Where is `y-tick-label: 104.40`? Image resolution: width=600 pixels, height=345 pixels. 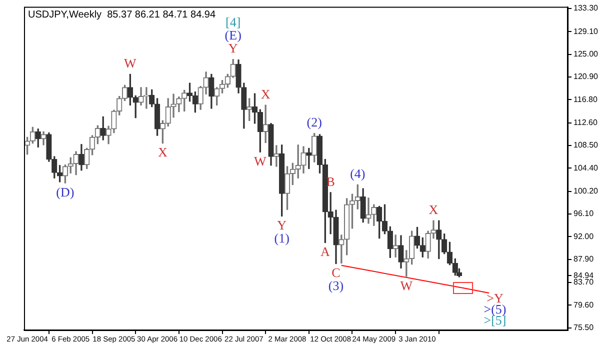 y-tick-label: 104.40 is located at coordinates (586, 167).